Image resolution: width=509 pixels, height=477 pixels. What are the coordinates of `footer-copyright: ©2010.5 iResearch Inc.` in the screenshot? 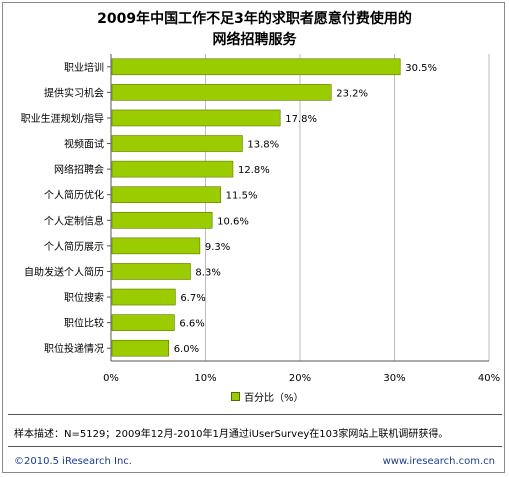 It's located at (73, 461).